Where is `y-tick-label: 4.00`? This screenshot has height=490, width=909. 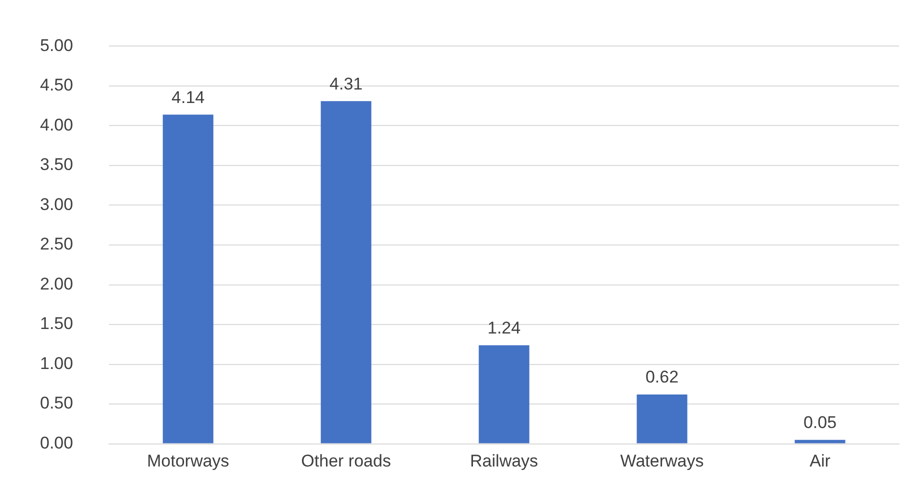
y-tick-label: 4.00 is located at coordinates (57, 124).